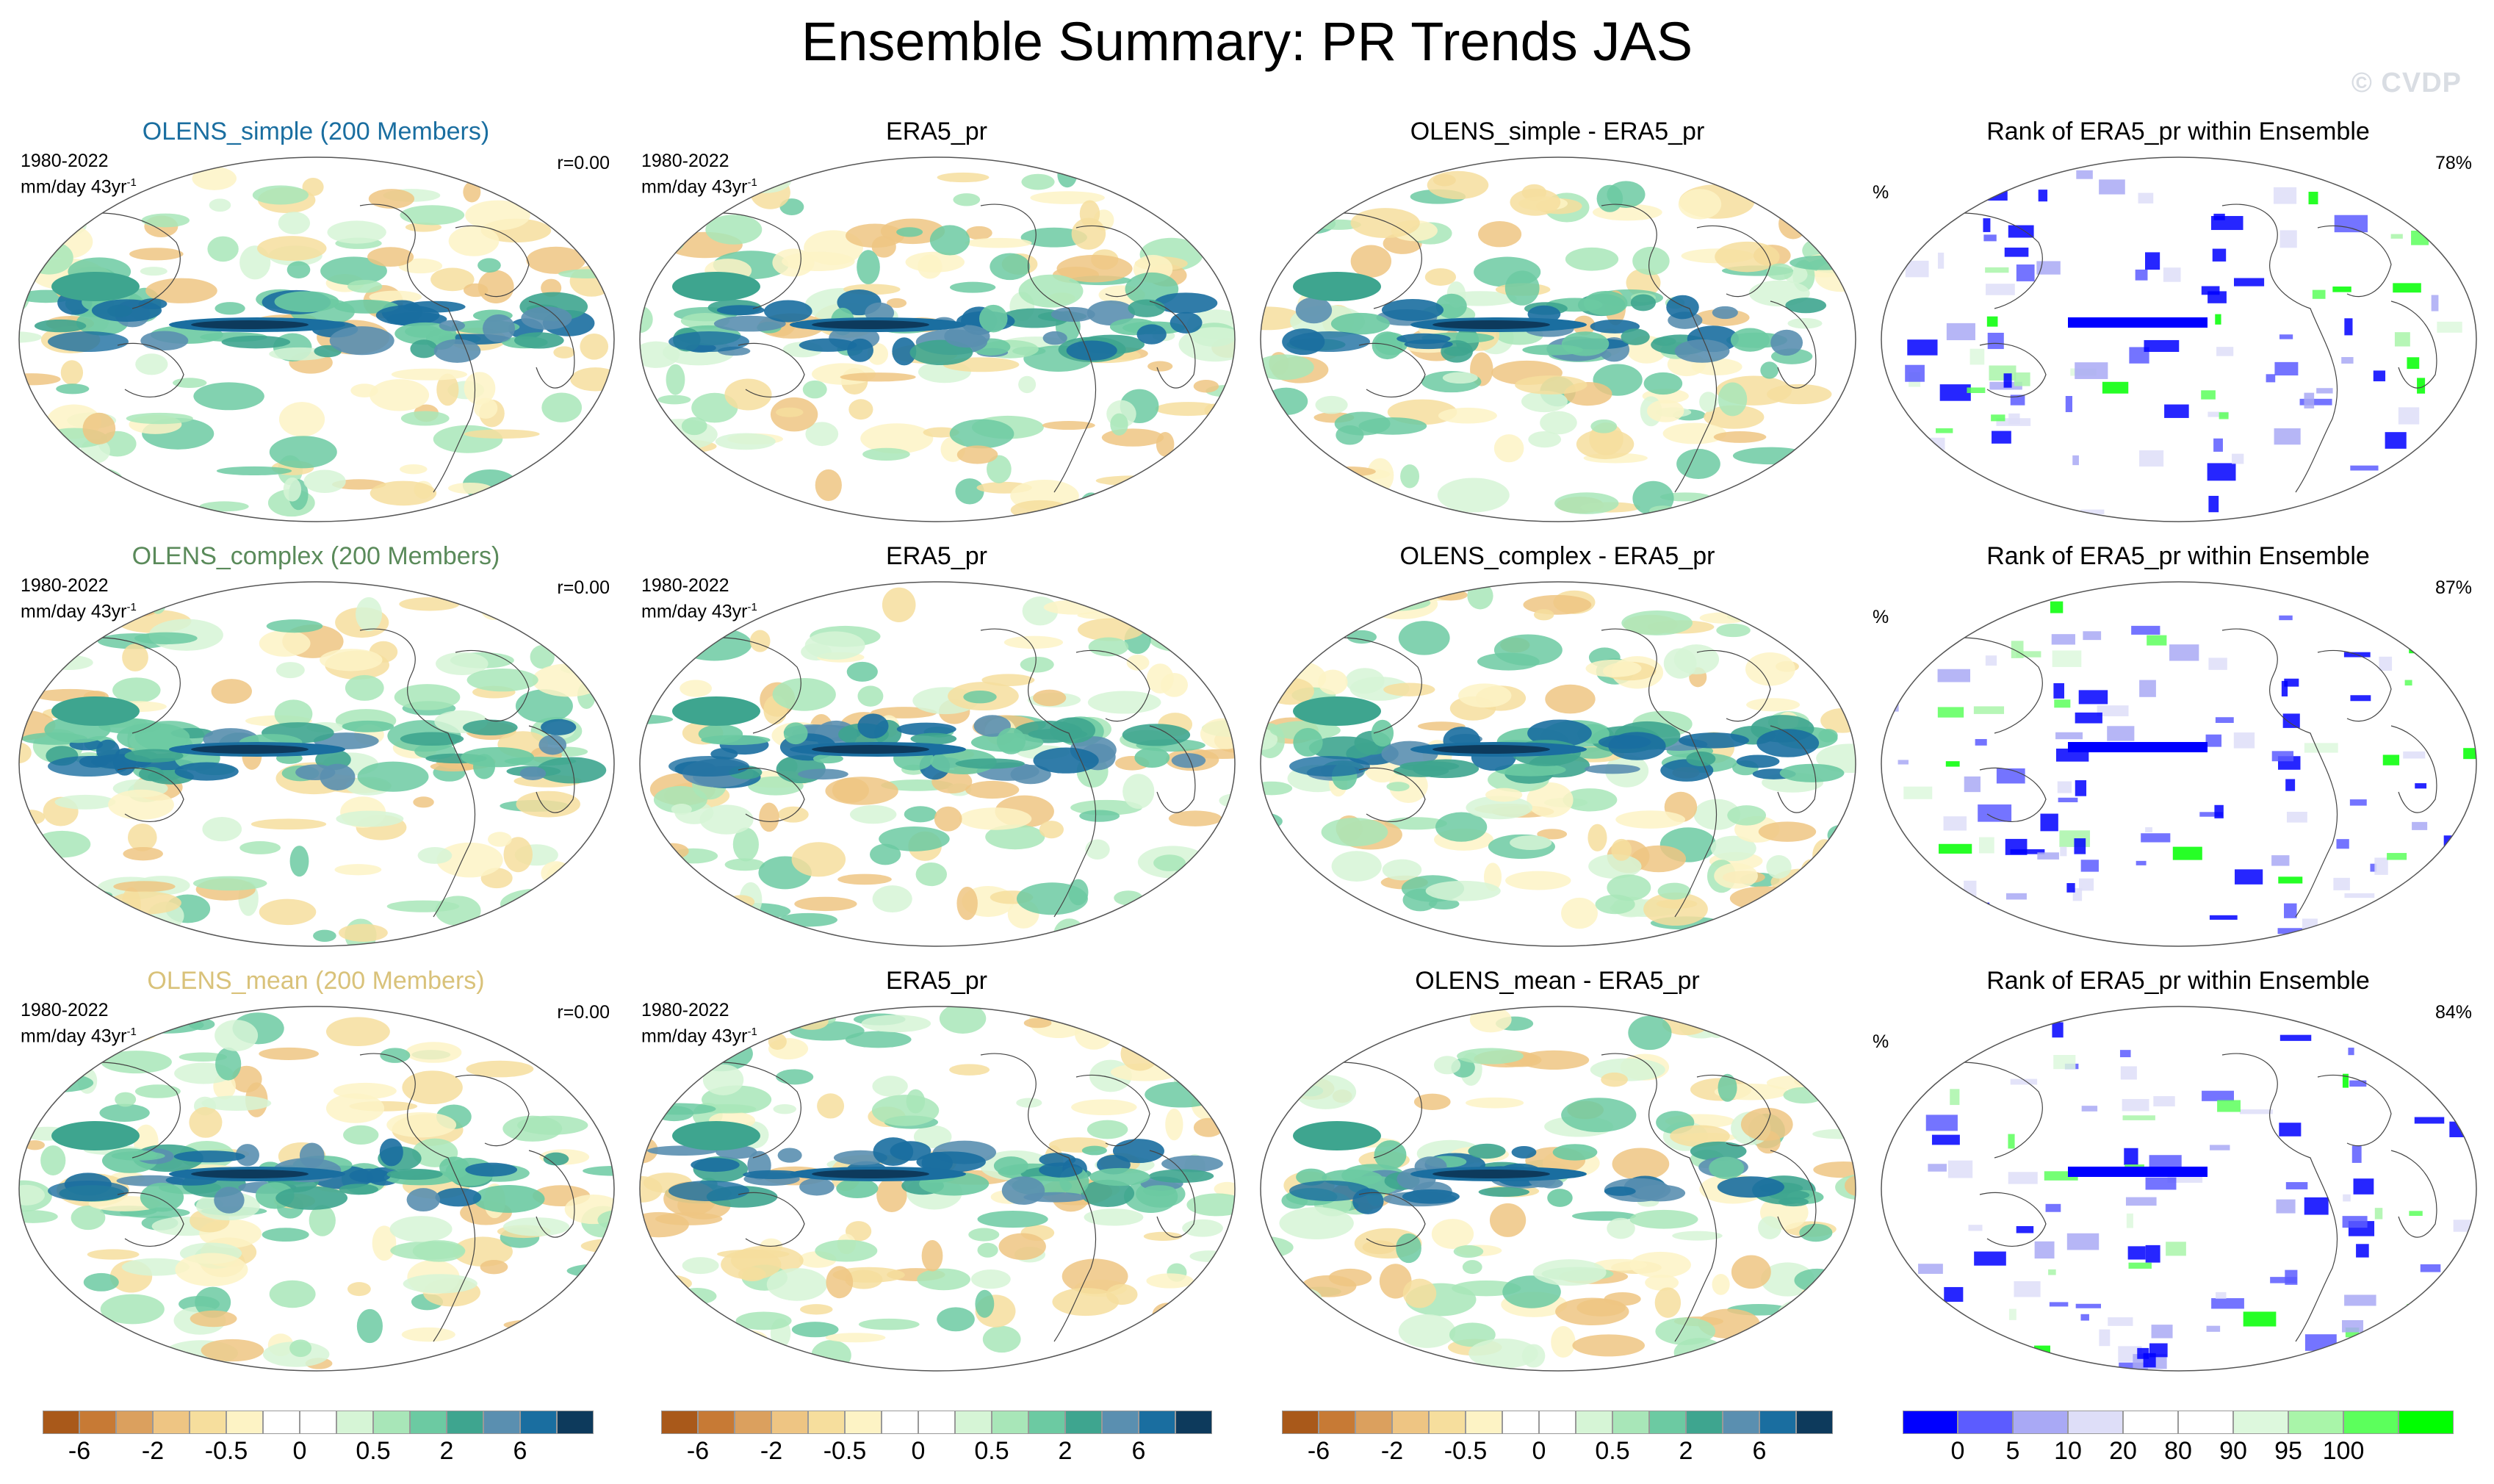  Describe the element at coordinates (2013, 1451) in the screenshot. I see `colorbar-tick-label: 5` at that location.